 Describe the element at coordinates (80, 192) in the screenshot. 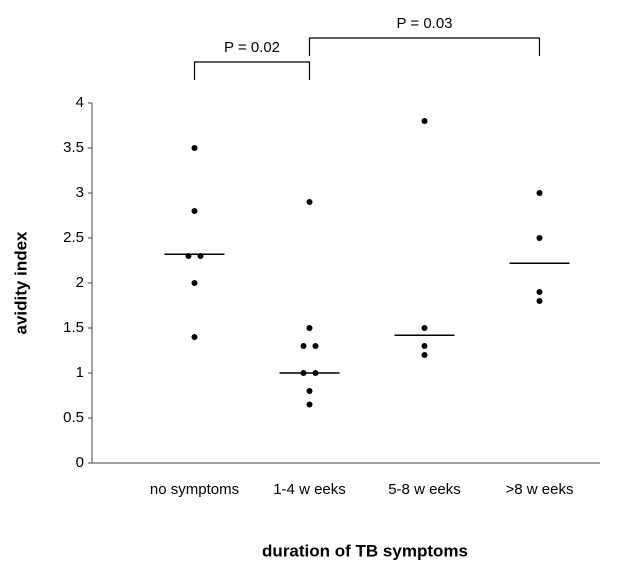

I see `y-tick-label: 3` at that location.